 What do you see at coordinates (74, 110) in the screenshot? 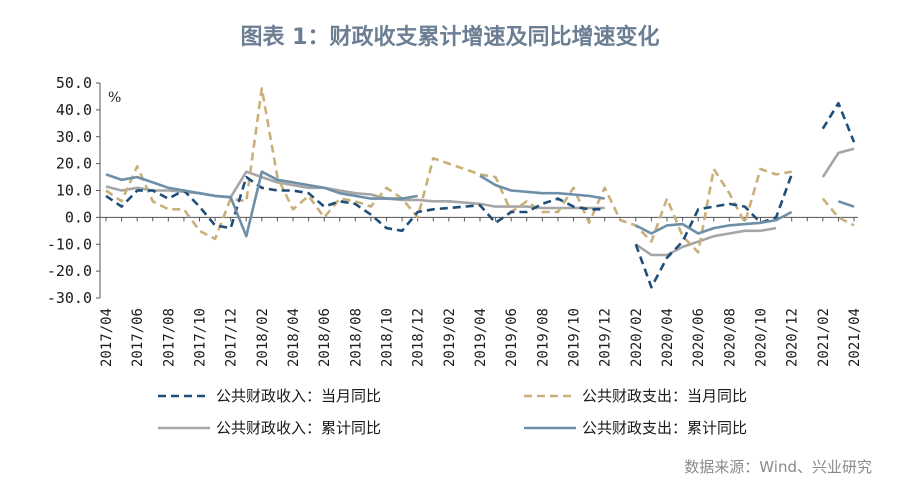
I see `y-tick-label: 40.0` at bounding box center [74, 110].